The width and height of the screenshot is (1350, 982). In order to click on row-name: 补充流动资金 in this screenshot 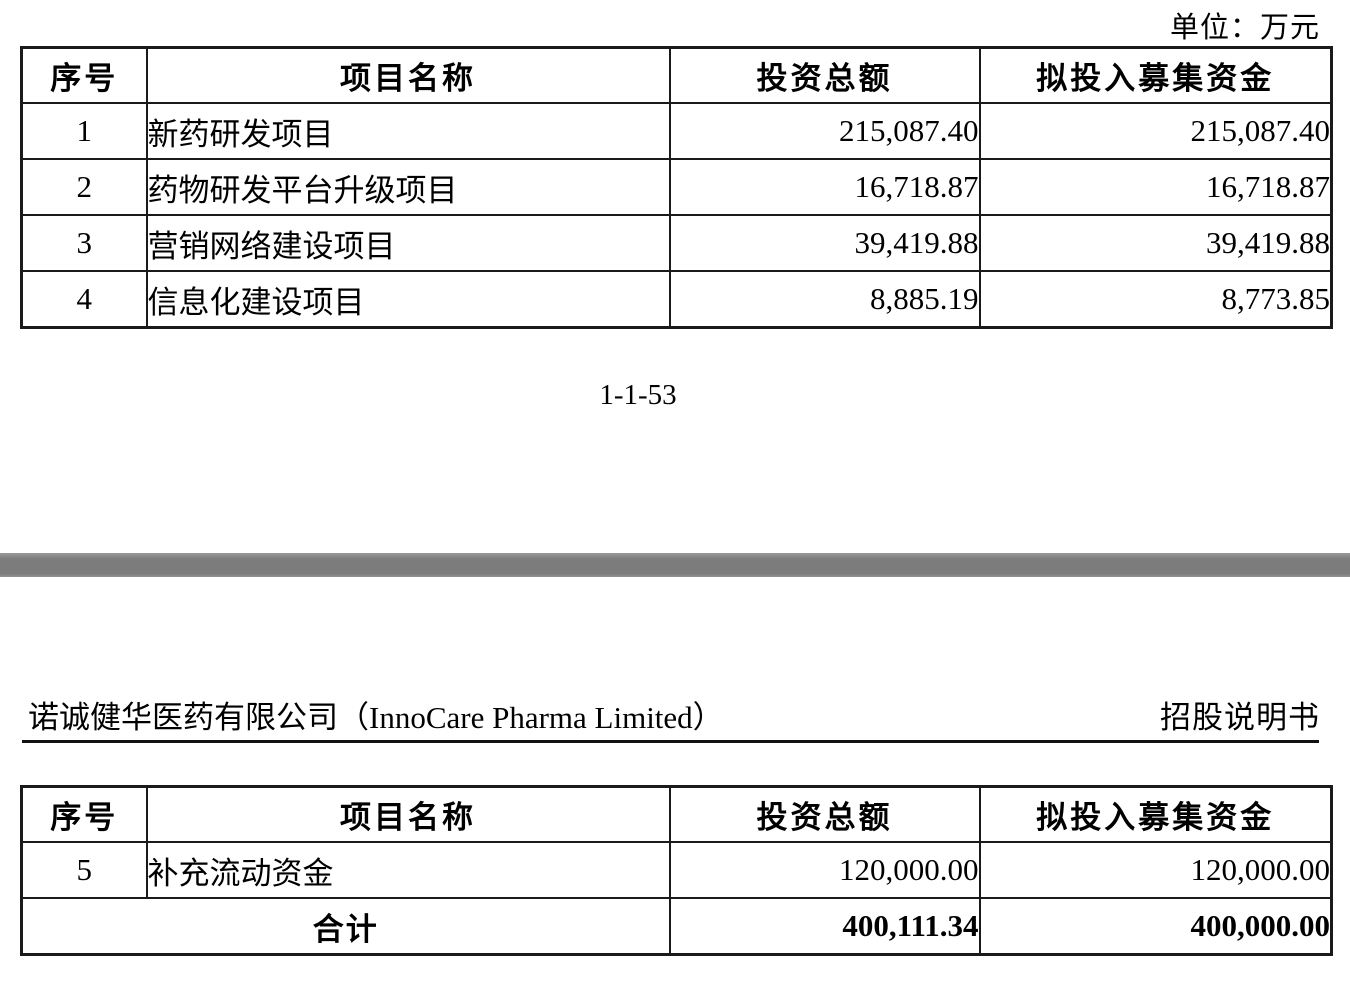, I will do `click(408, 870)`.